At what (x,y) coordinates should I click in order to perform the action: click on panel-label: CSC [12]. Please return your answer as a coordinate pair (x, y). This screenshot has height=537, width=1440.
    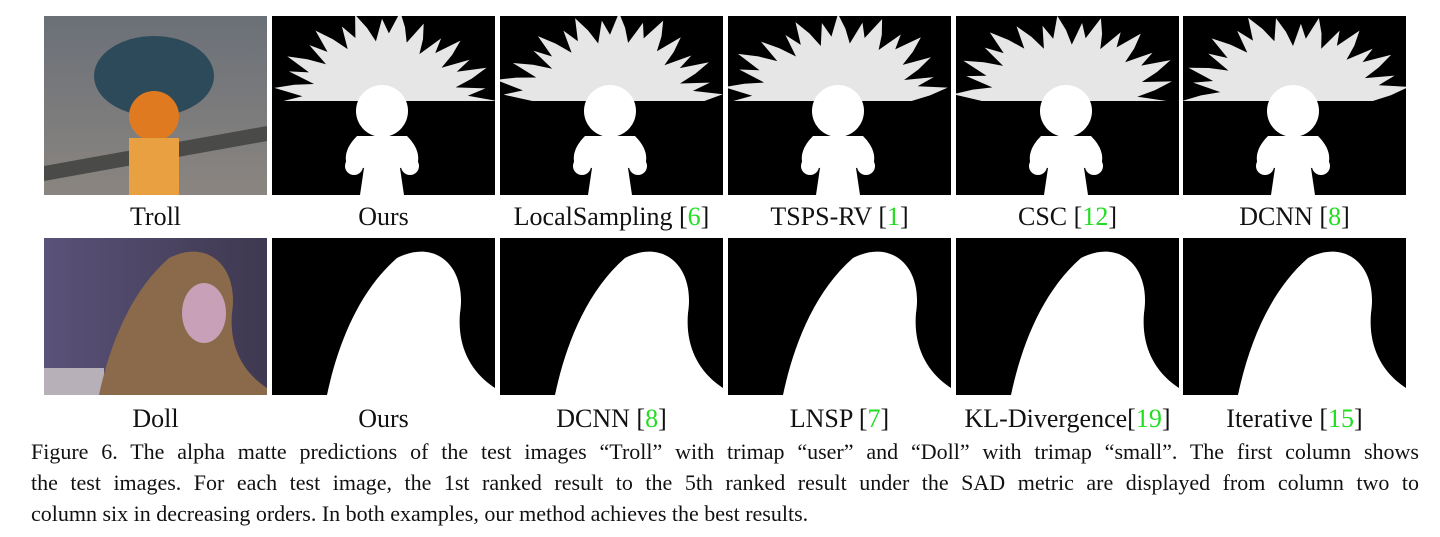
    Looking at the image, I should click on (1068, 217).